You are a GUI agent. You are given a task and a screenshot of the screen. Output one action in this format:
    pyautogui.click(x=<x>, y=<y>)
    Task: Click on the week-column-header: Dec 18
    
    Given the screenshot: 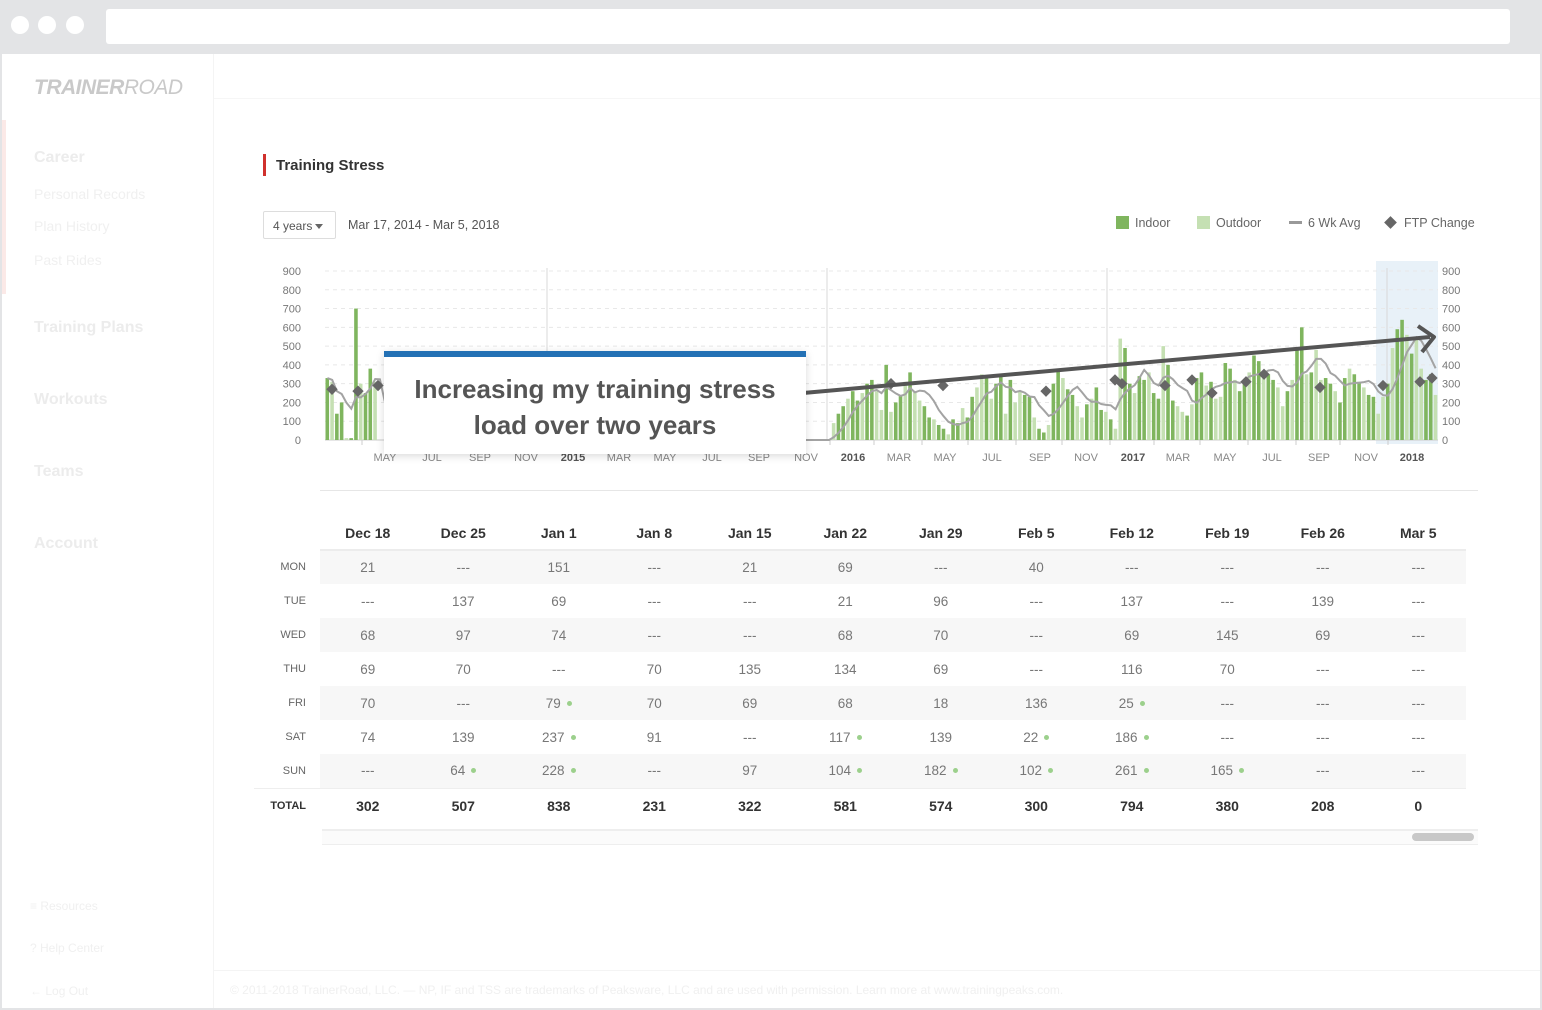 What is the action you would take?
    pyautogui.click(x=368, y=533)
    